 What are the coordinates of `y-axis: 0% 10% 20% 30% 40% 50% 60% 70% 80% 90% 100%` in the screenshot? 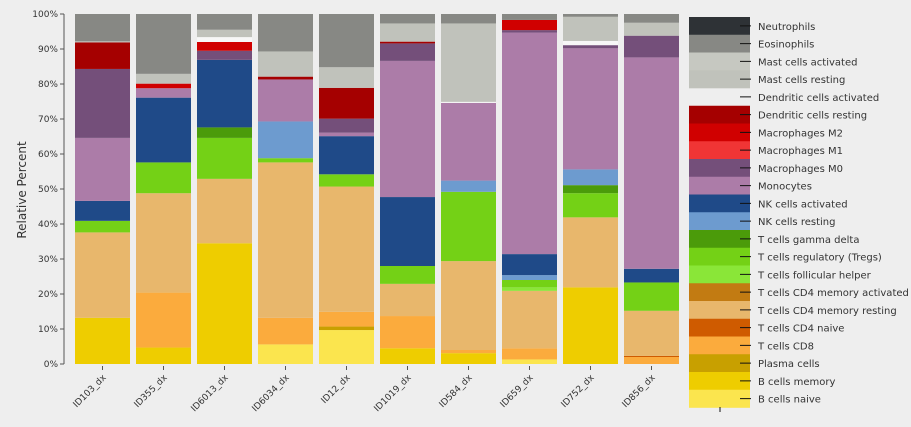 It's located at (48, 190).